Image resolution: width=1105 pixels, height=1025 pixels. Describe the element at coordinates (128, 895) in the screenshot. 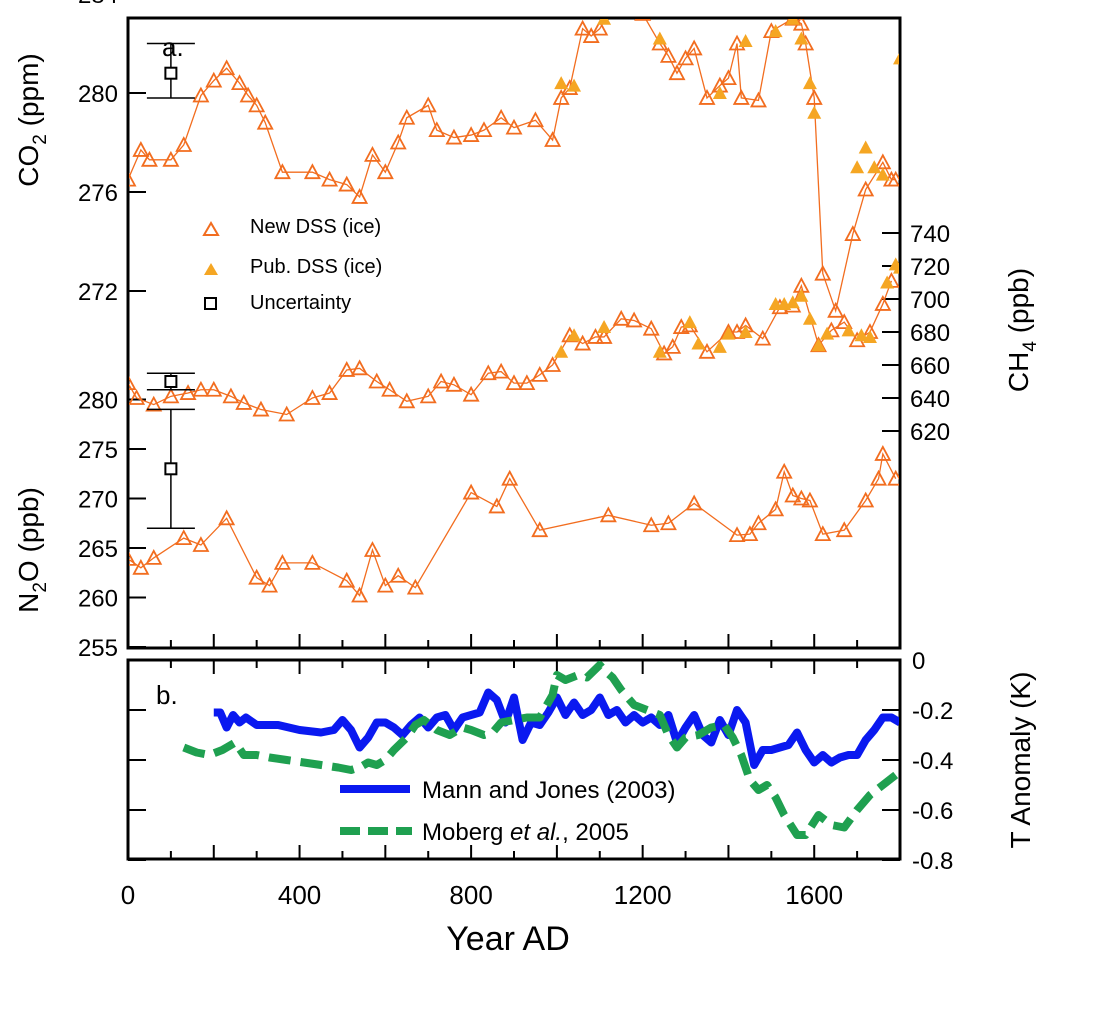

I see `x-tick-label: 0` at that location.